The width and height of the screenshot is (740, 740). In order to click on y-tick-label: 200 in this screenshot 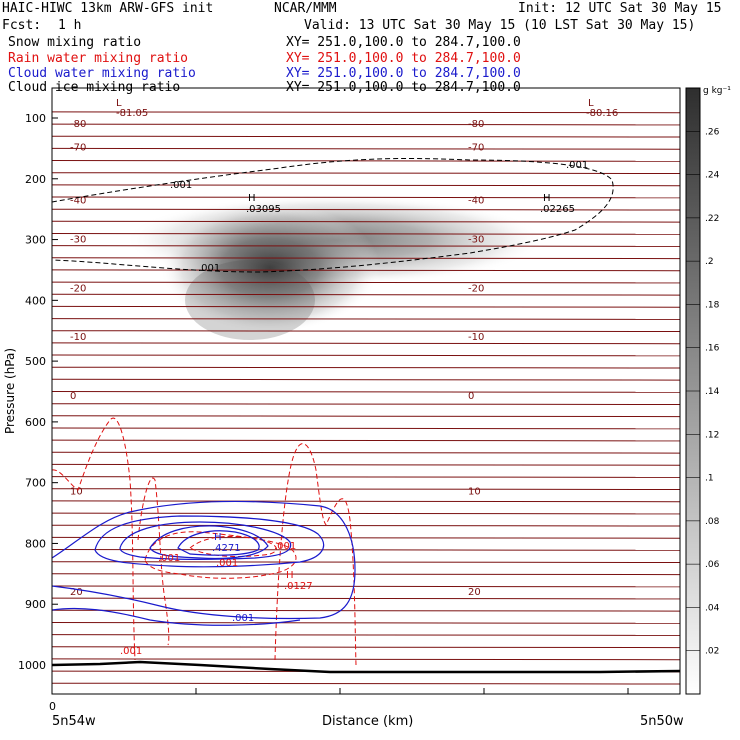, I will do `click(35, 179)`.